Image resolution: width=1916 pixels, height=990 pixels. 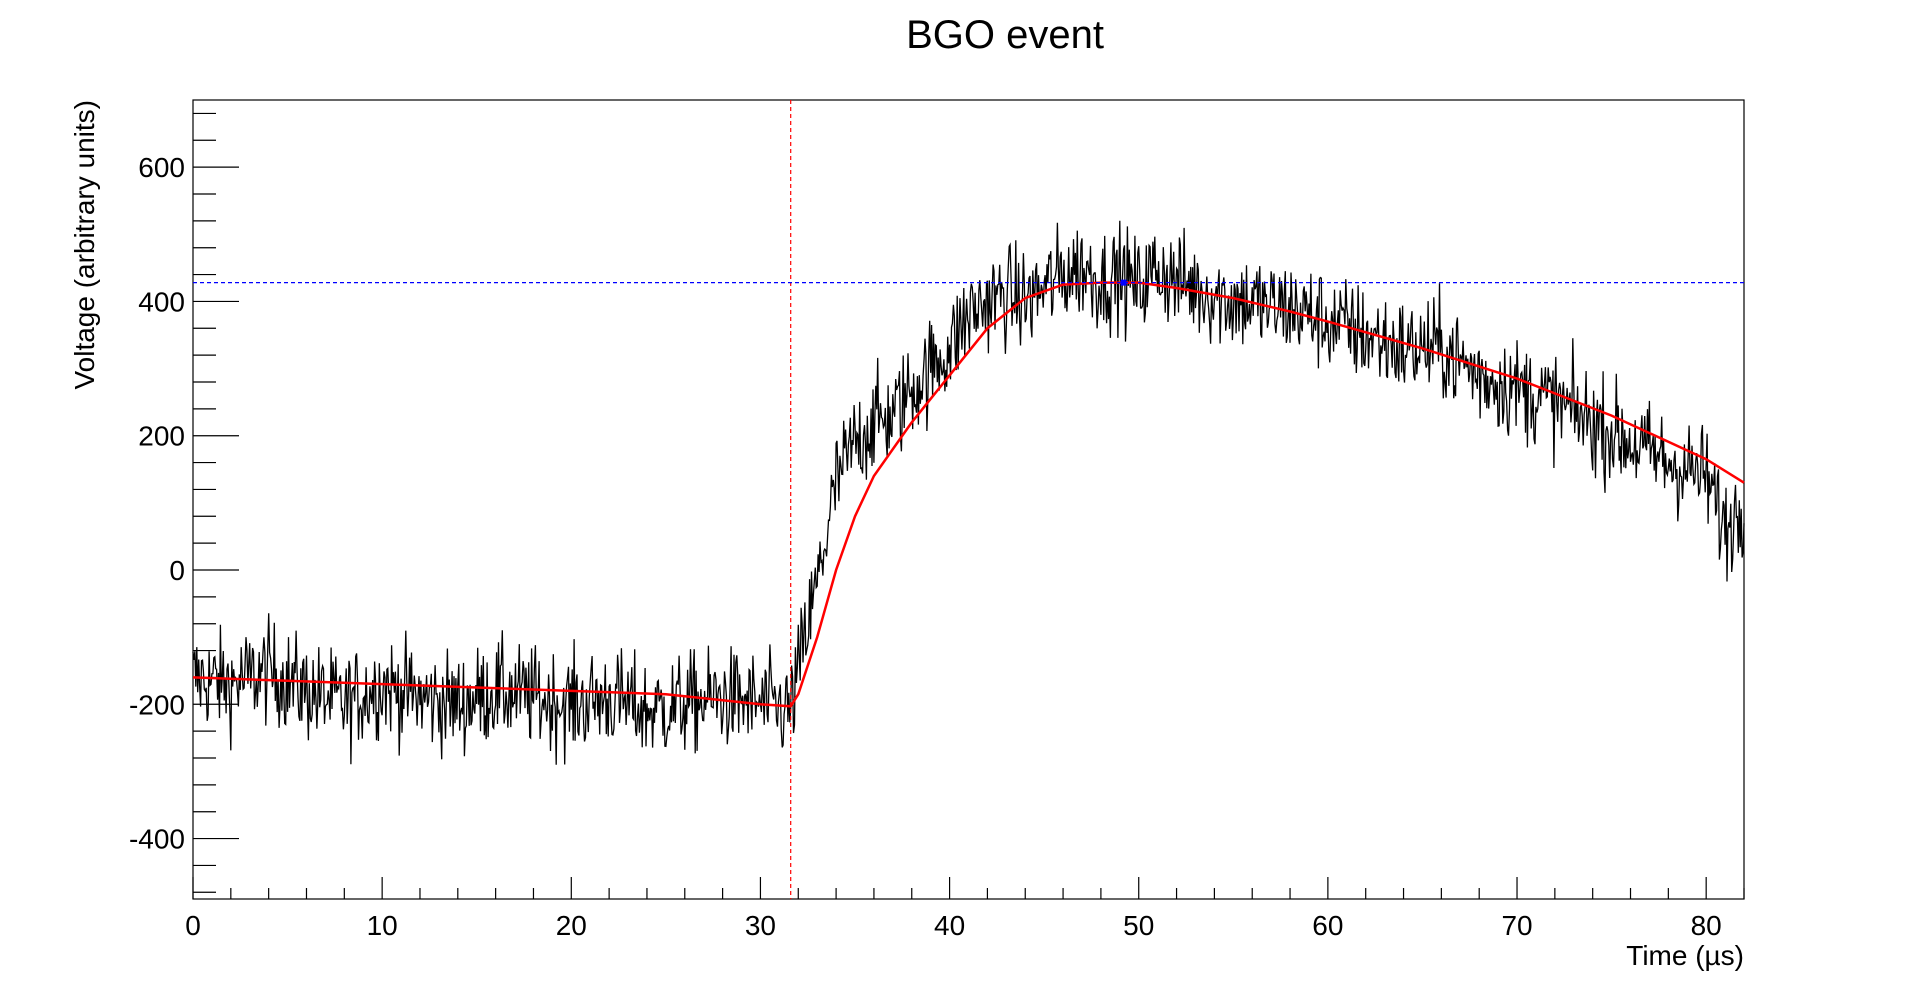 What do you see at coordinates (157, 704) in the screenshot?
I see `y-tick-label: -200` at bounding box center [157, 704].